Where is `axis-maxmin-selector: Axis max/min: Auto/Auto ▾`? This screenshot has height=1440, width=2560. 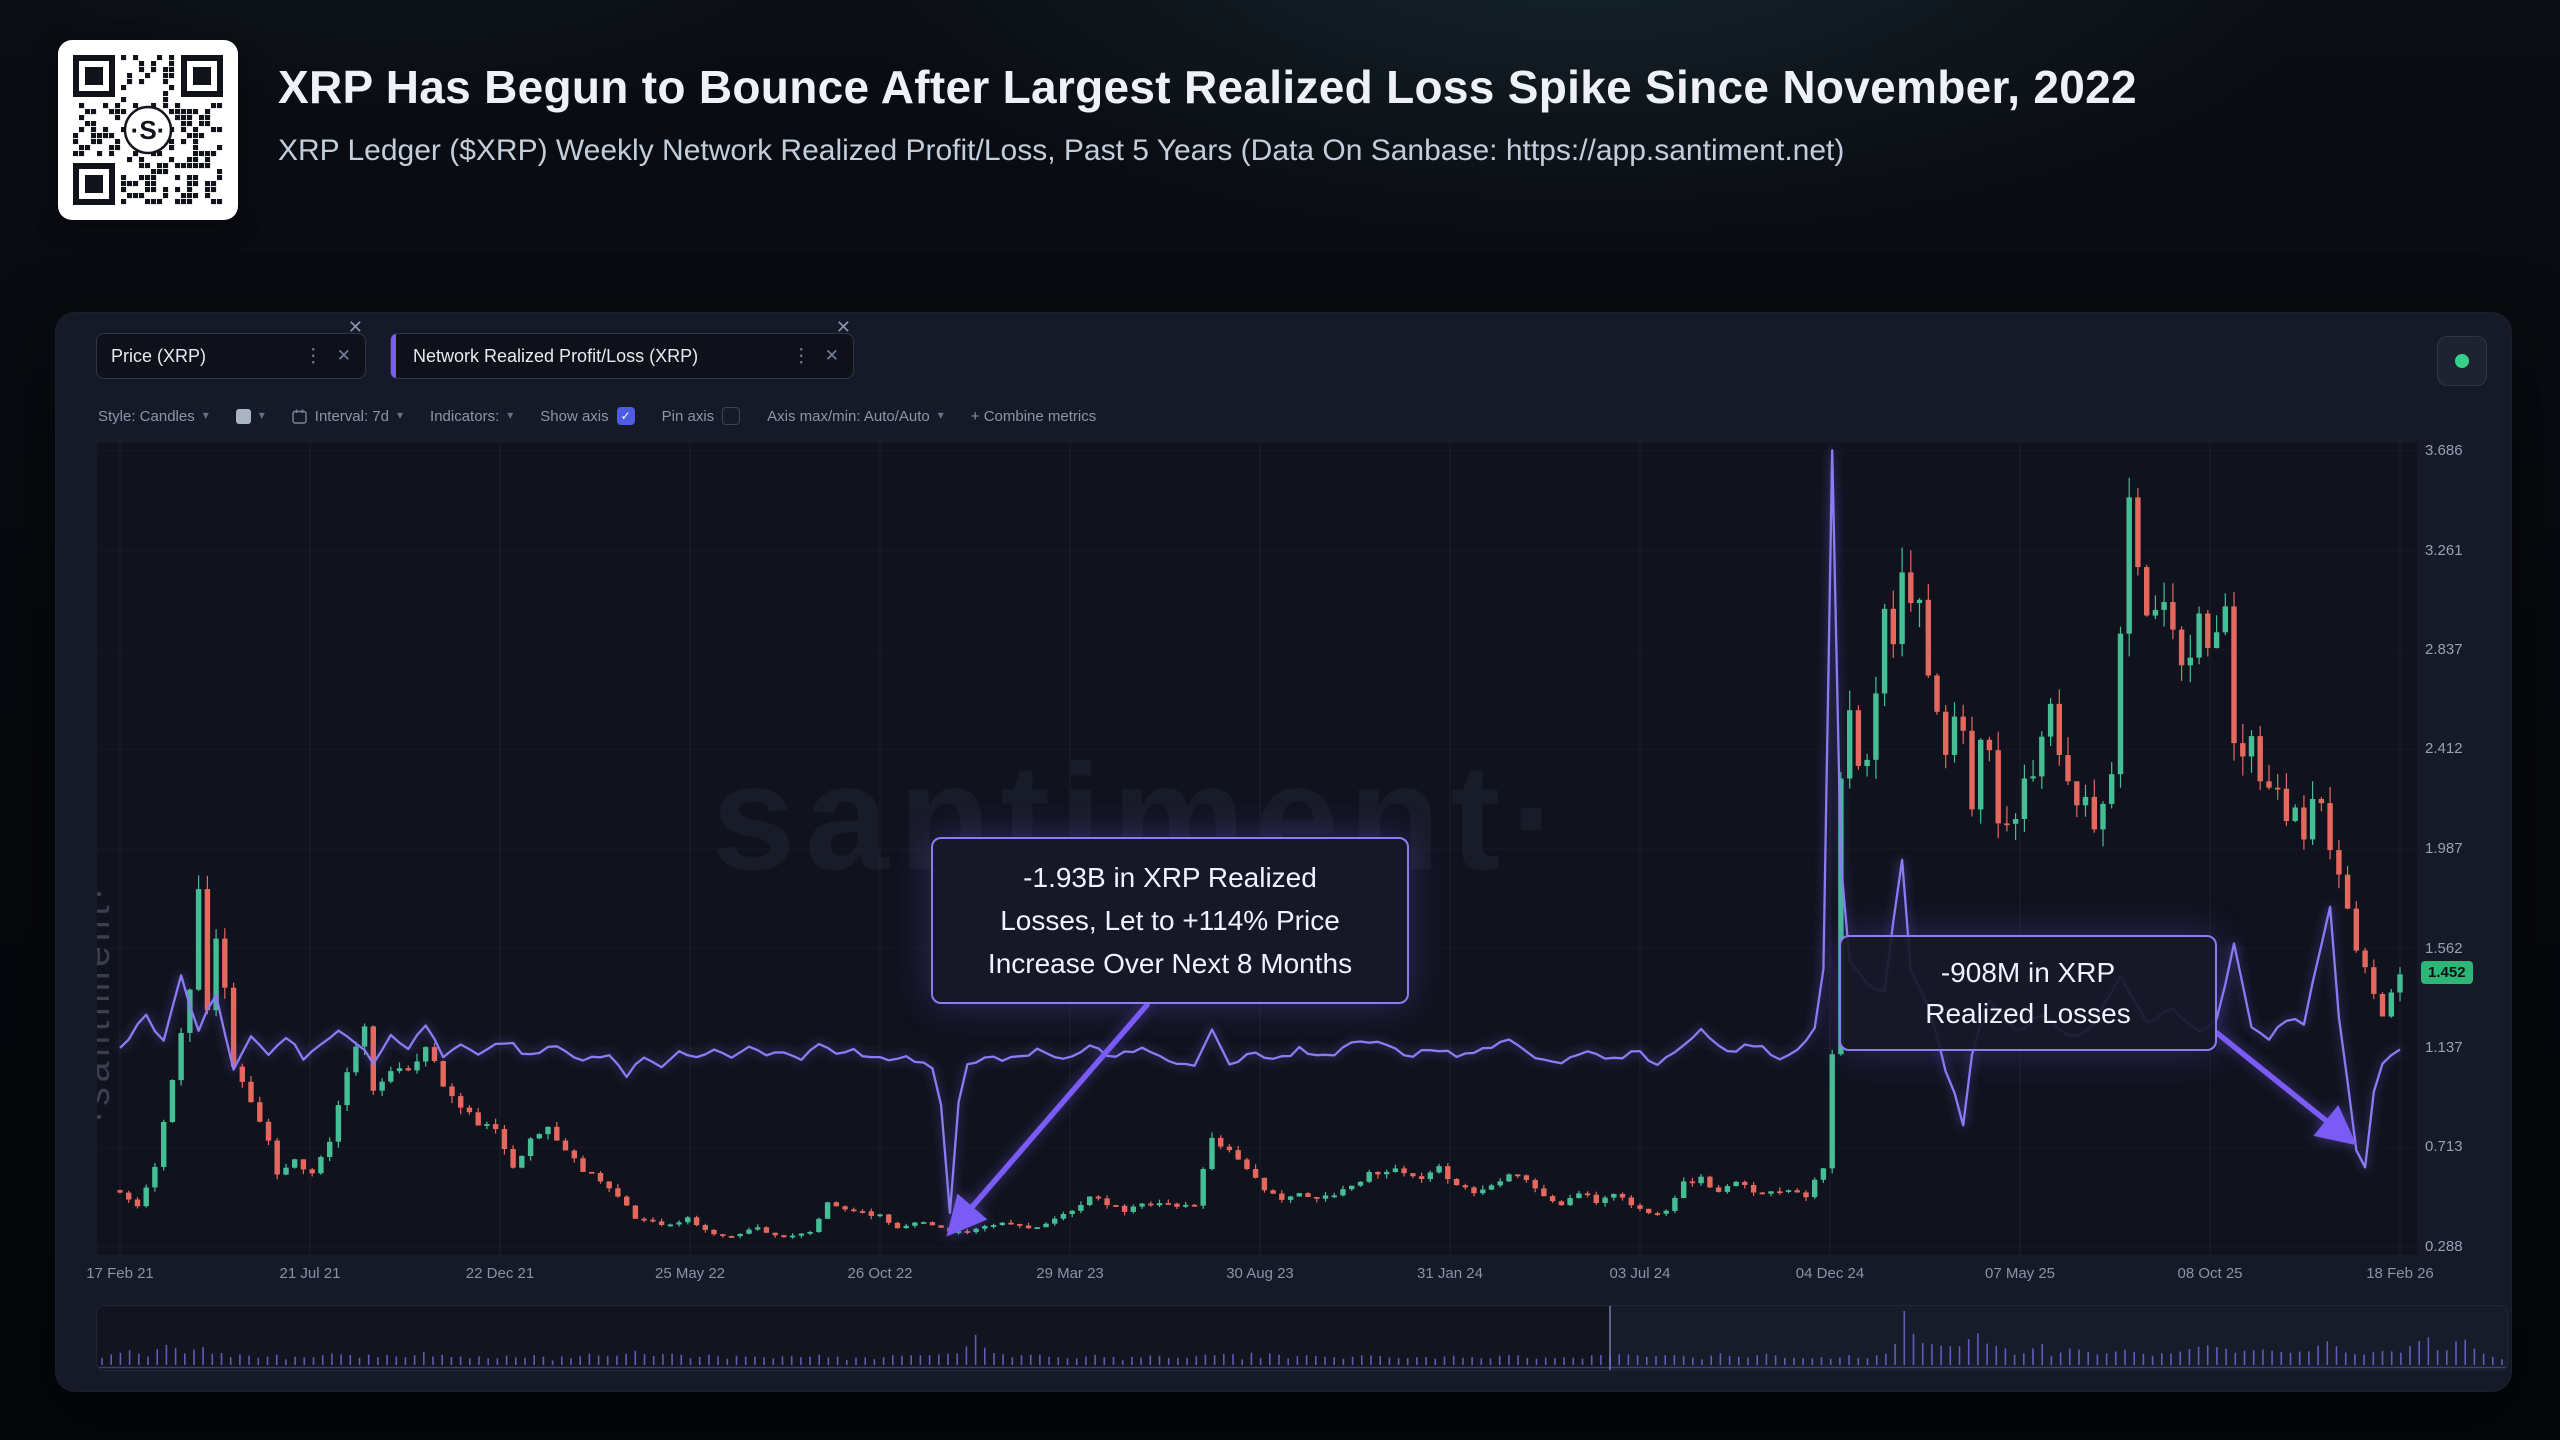 axis-maxmin-selector: Axis max/min: Auto/Auto ▾ is located at coordinates (855, 416).